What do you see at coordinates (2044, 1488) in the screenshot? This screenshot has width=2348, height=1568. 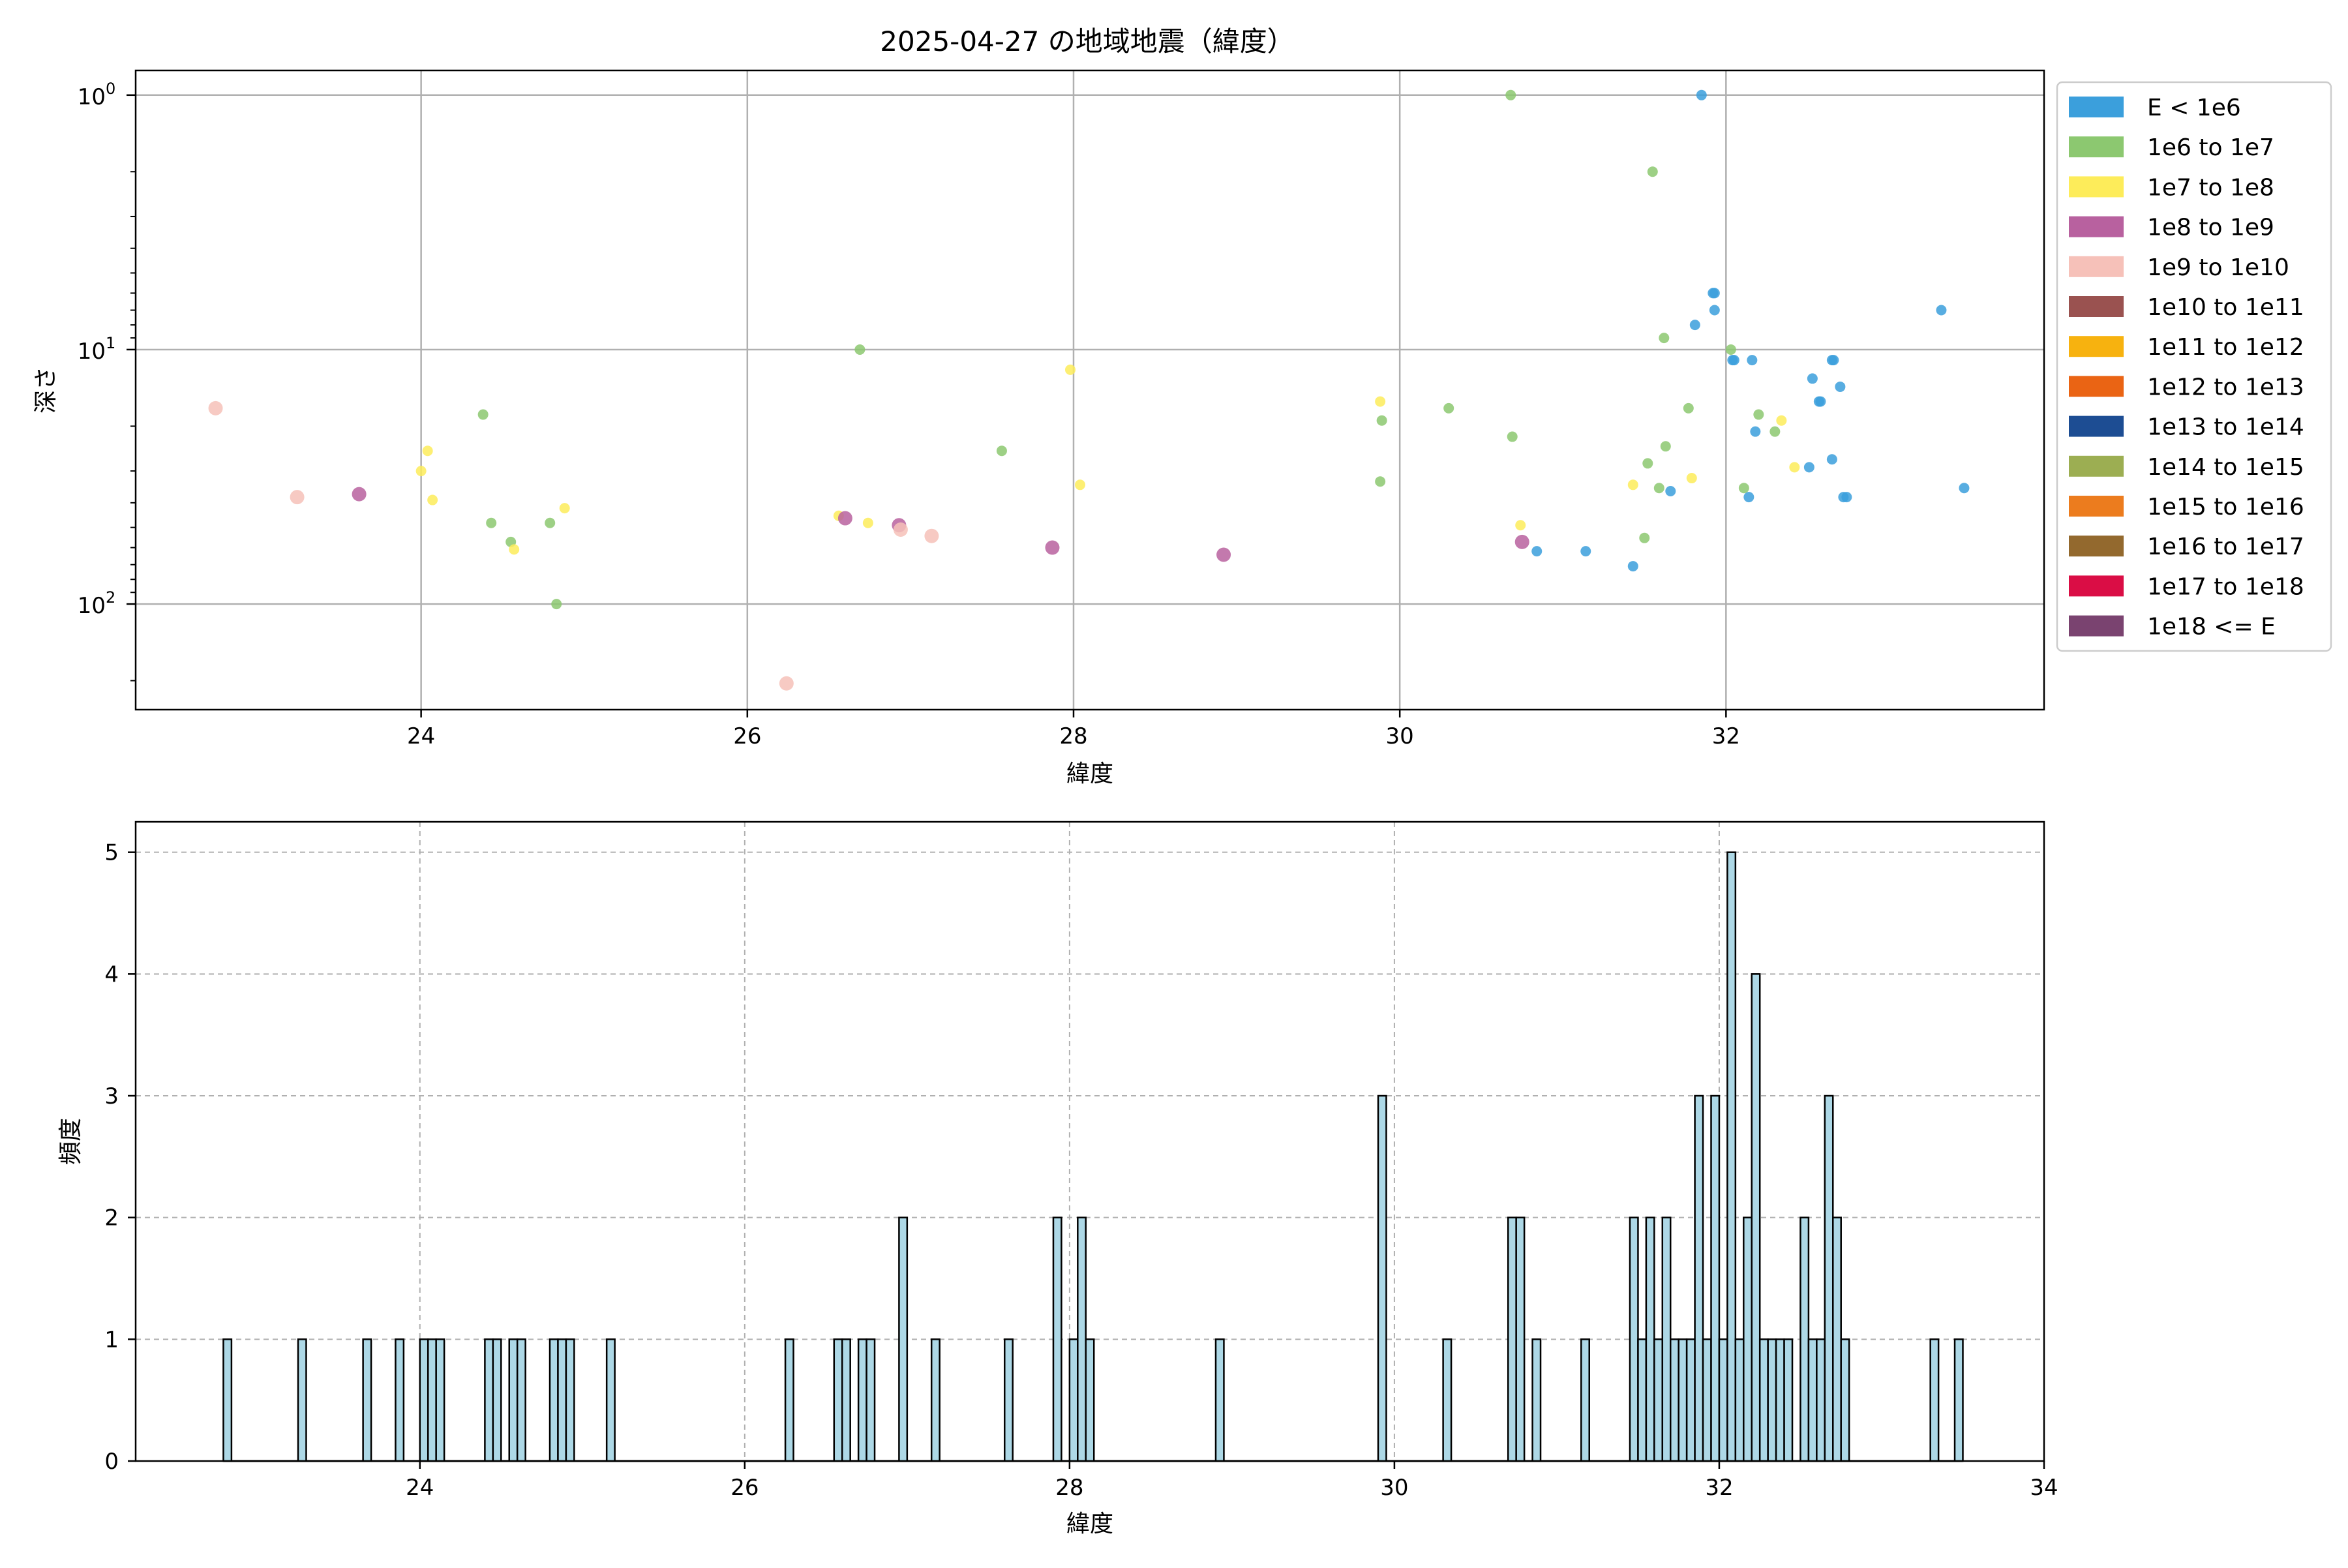 I see `hist-x-tick-label: 34` at bounding box center [2044, 1488].